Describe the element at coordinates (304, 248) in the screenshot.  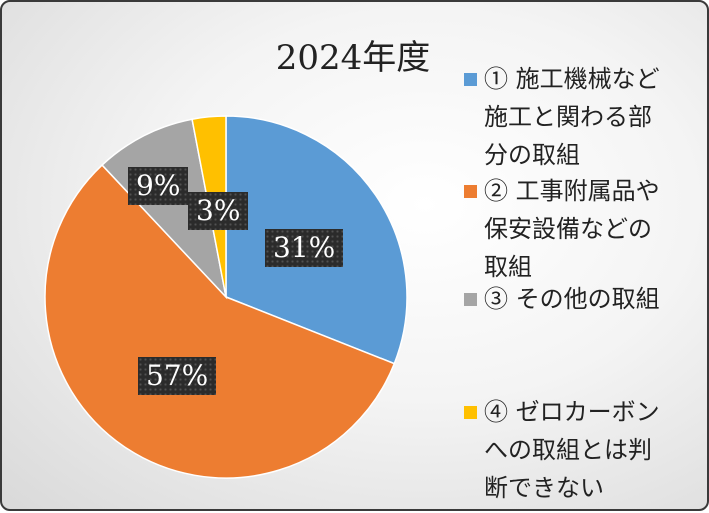
I see `data-label-31: 31%` at that location.